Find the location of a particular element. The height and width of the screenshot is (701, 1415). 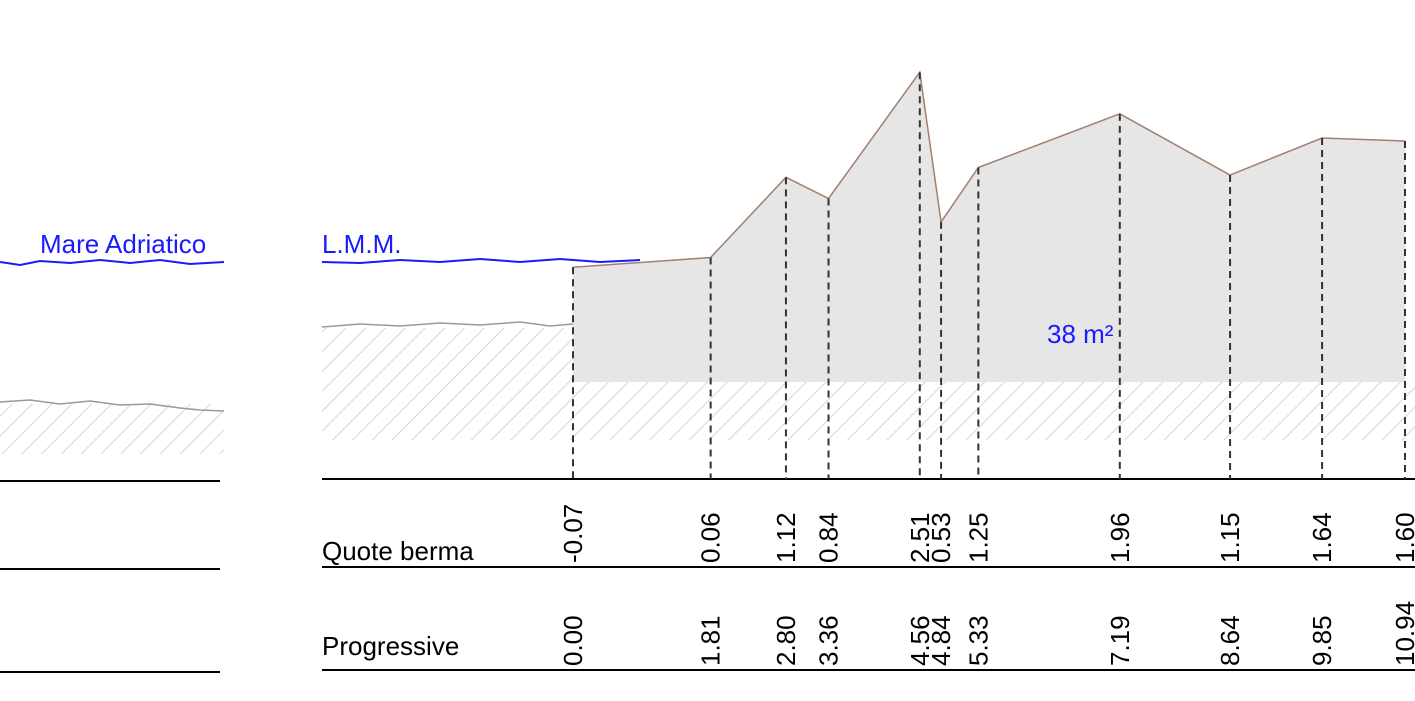

quota-label: 0.53 is located at coordinates (941, 537).